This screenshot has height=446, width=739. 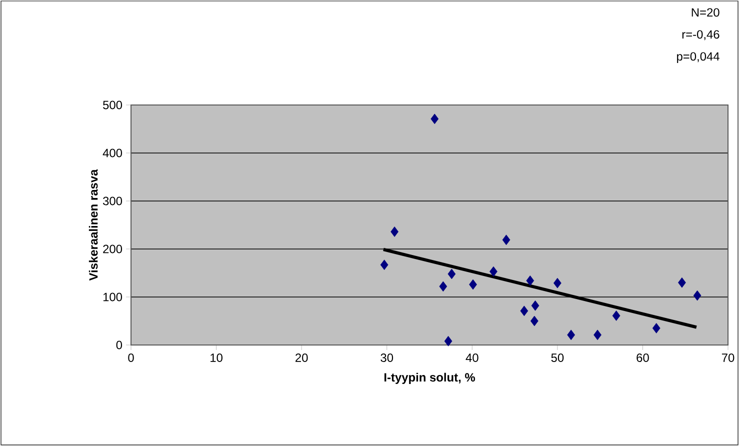 What do you see at coordinates (642, 358) in the screenshot?
I see `x-tick-label: 60` at bounding box center [642, 358].